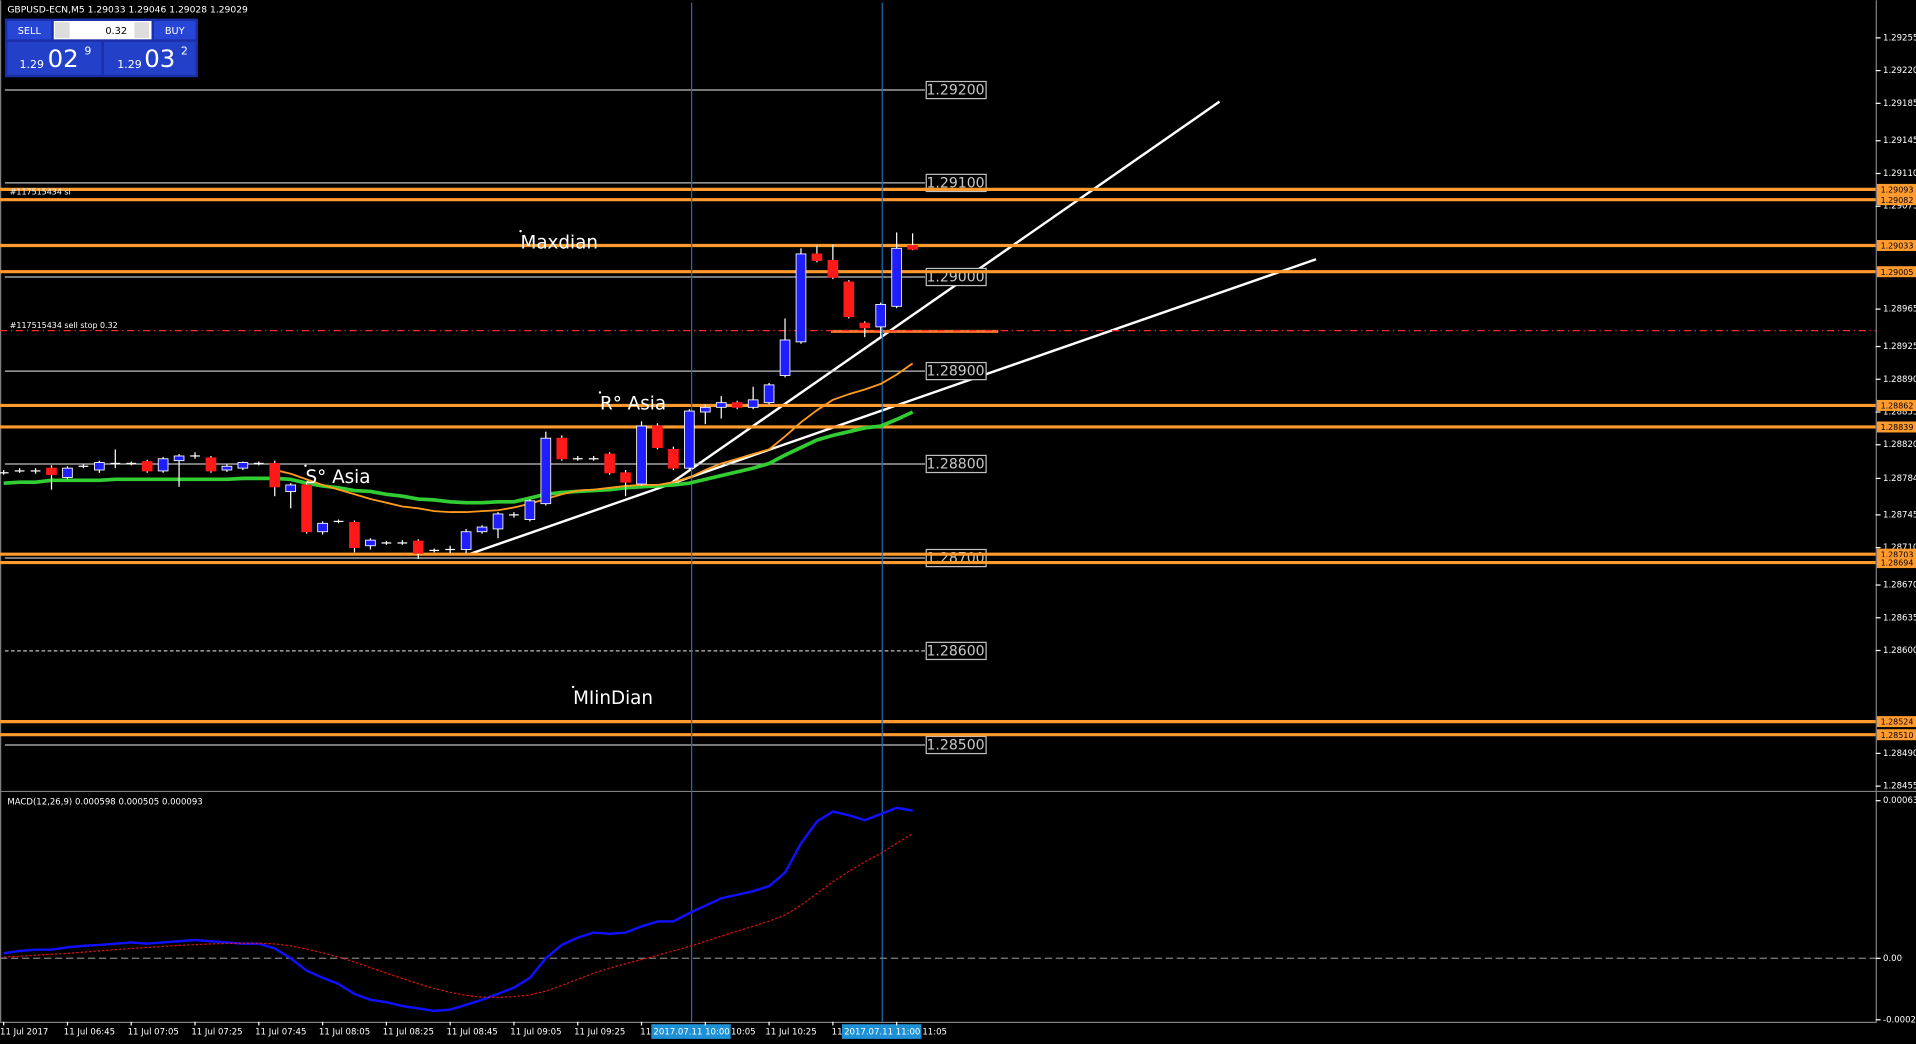 This screenshot has width=1916, height=1044. I want to click on x-tick-label: 11 Jul 08:45, so click(471, 1033).